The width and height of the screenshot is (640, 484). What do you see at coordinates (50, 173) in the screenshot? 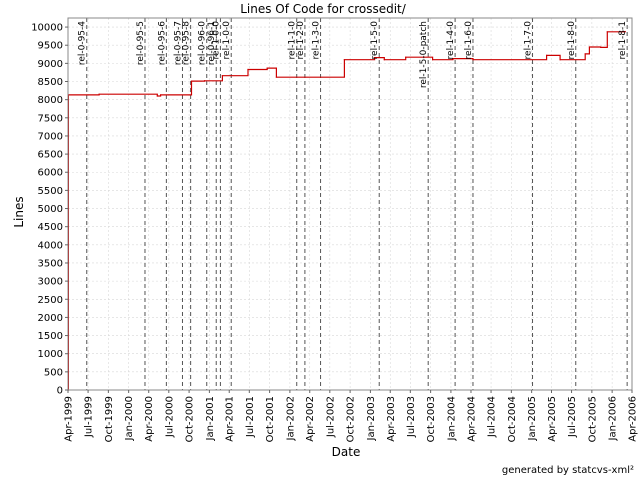
I see `y-tick-label: 6000` at bounding box center [50, 173].